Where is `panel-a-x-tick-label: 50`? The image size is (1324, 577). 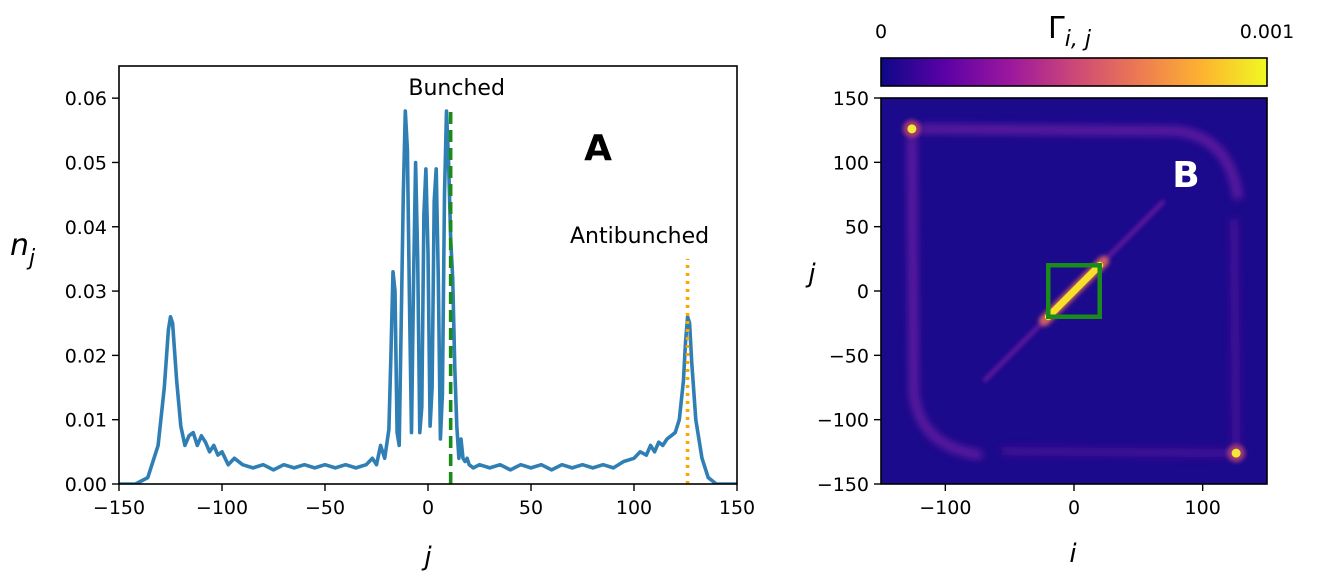 panel-a-x-tick-label: 50 is located at coordinates (531, 508).